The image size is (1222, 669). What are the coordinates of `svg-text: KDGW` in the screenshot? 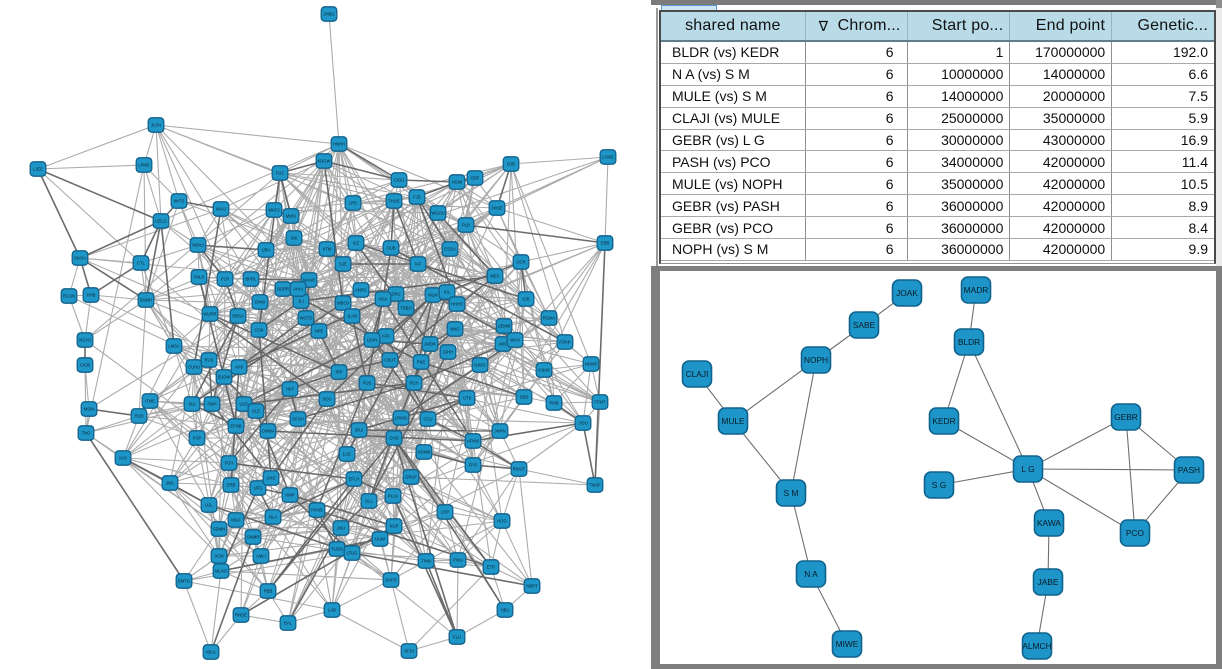 It's located at (323, 161).